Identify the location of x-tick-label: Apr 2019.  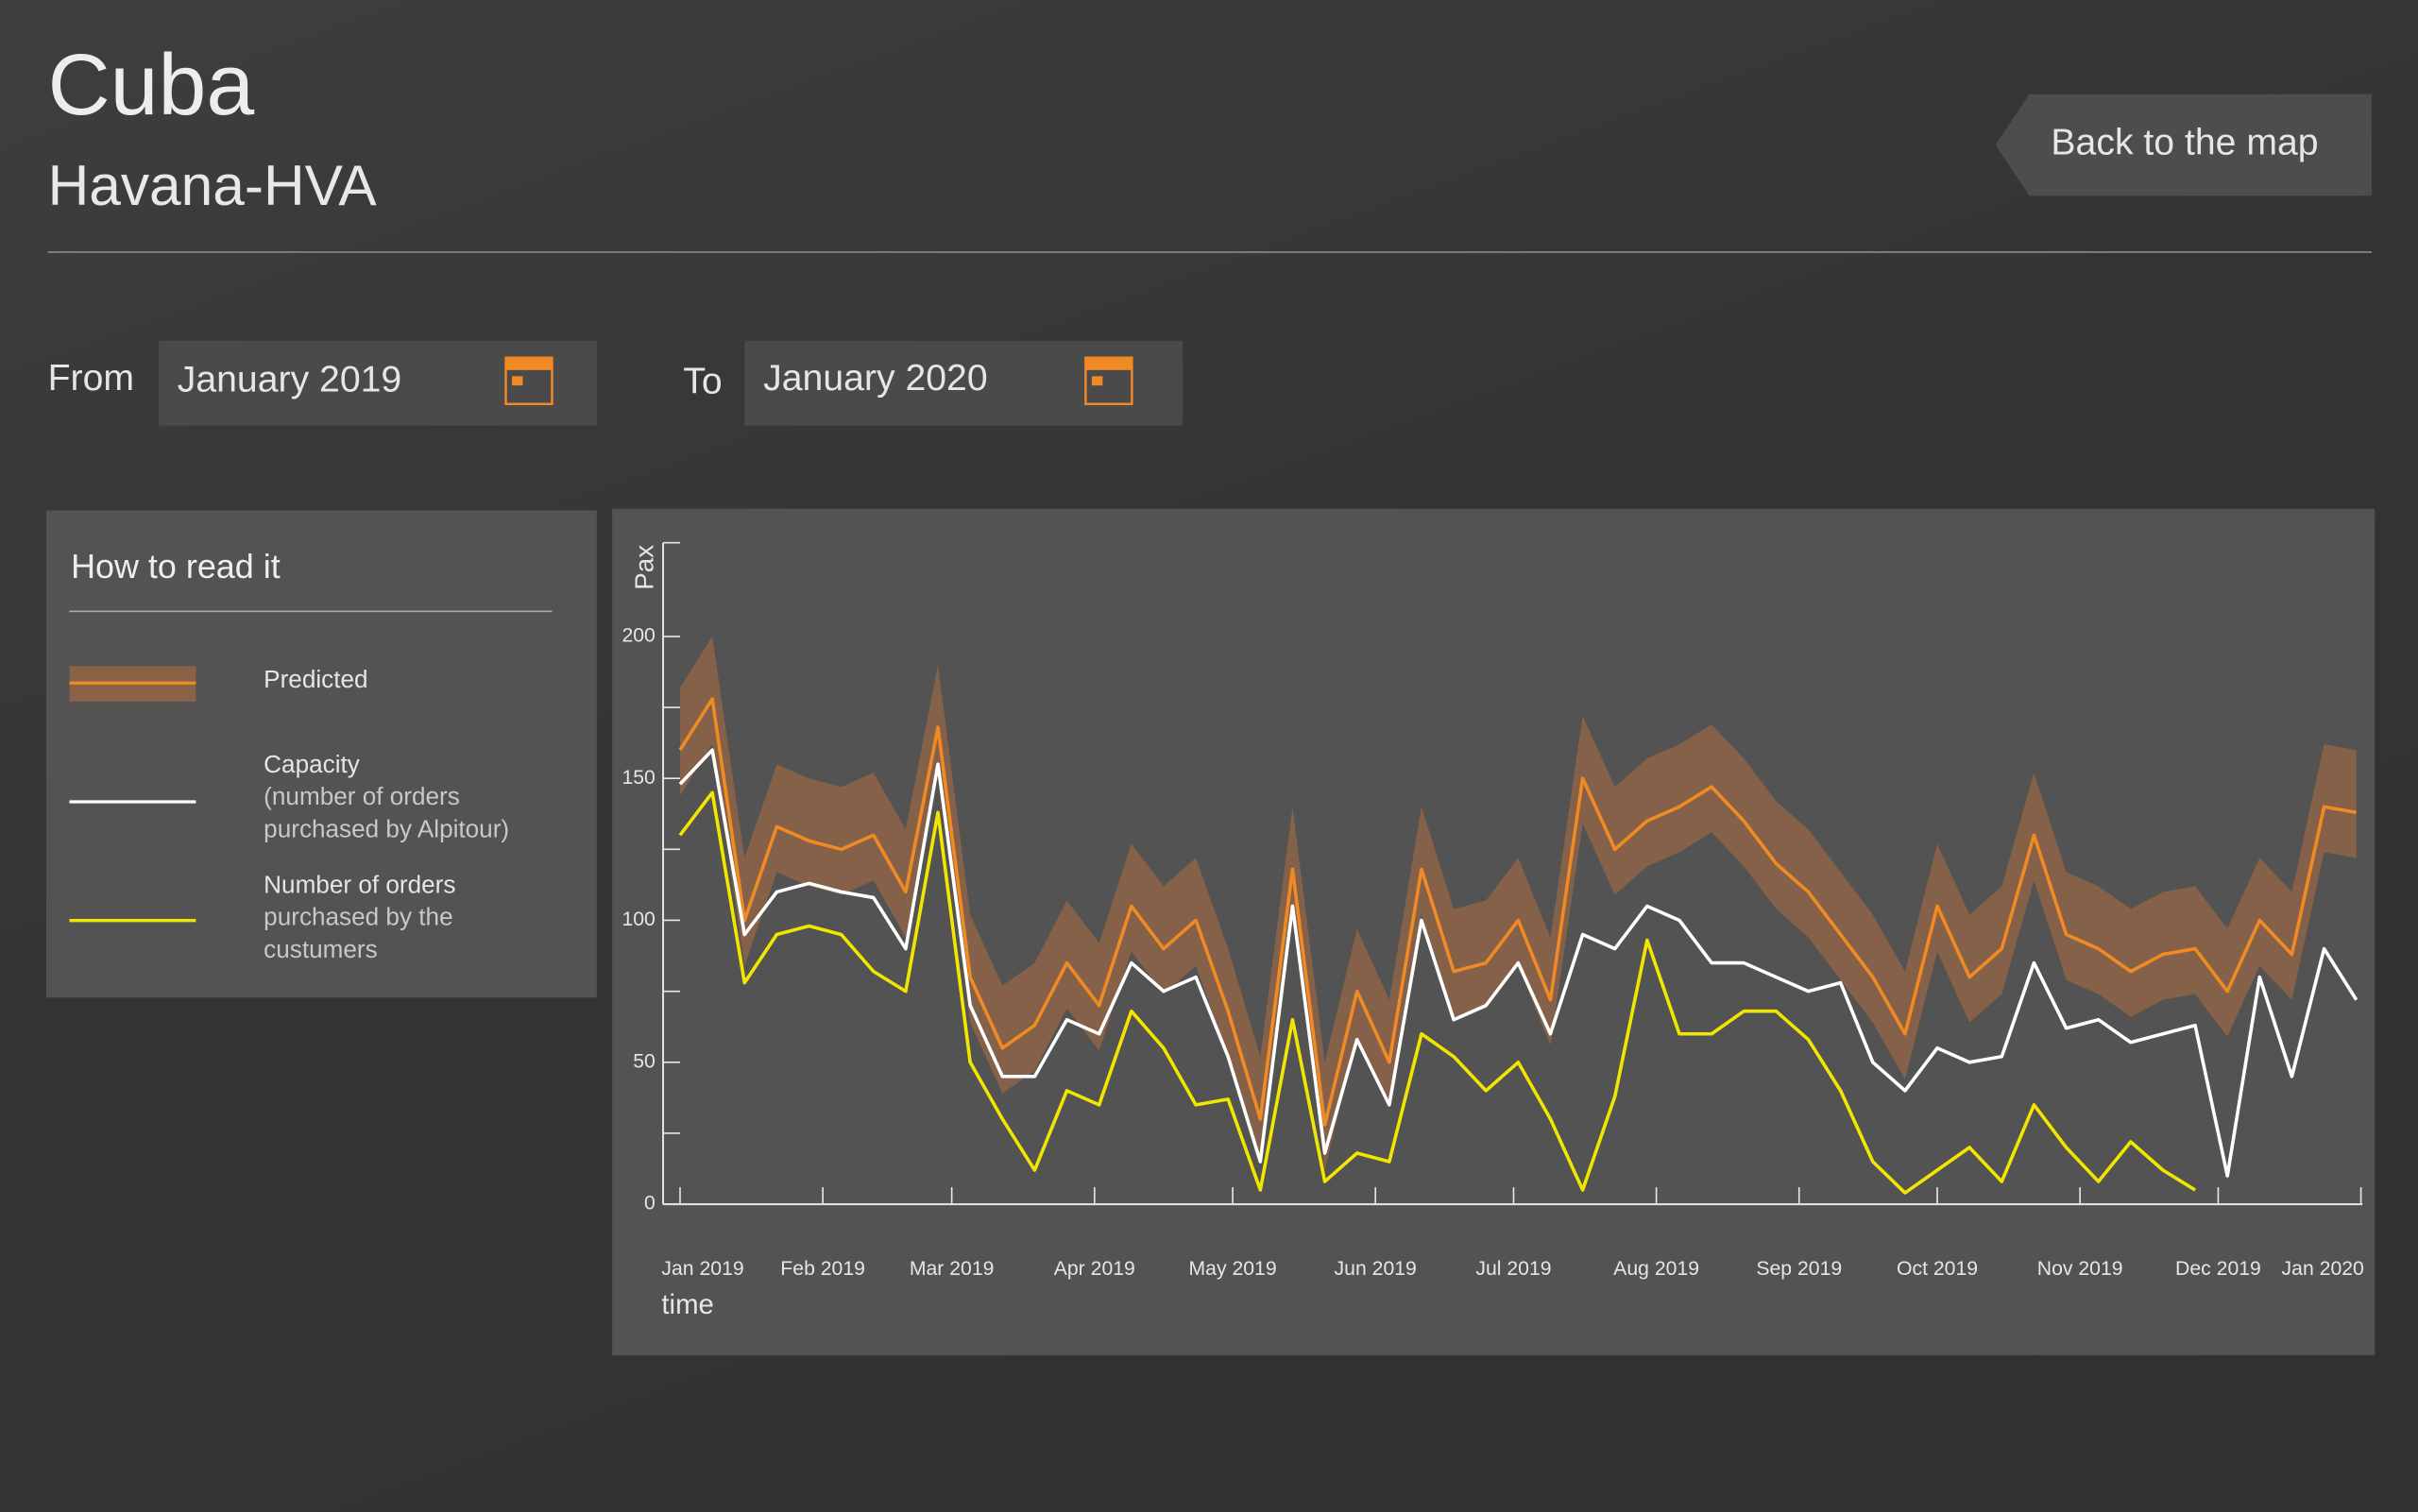
(1094, 1269).